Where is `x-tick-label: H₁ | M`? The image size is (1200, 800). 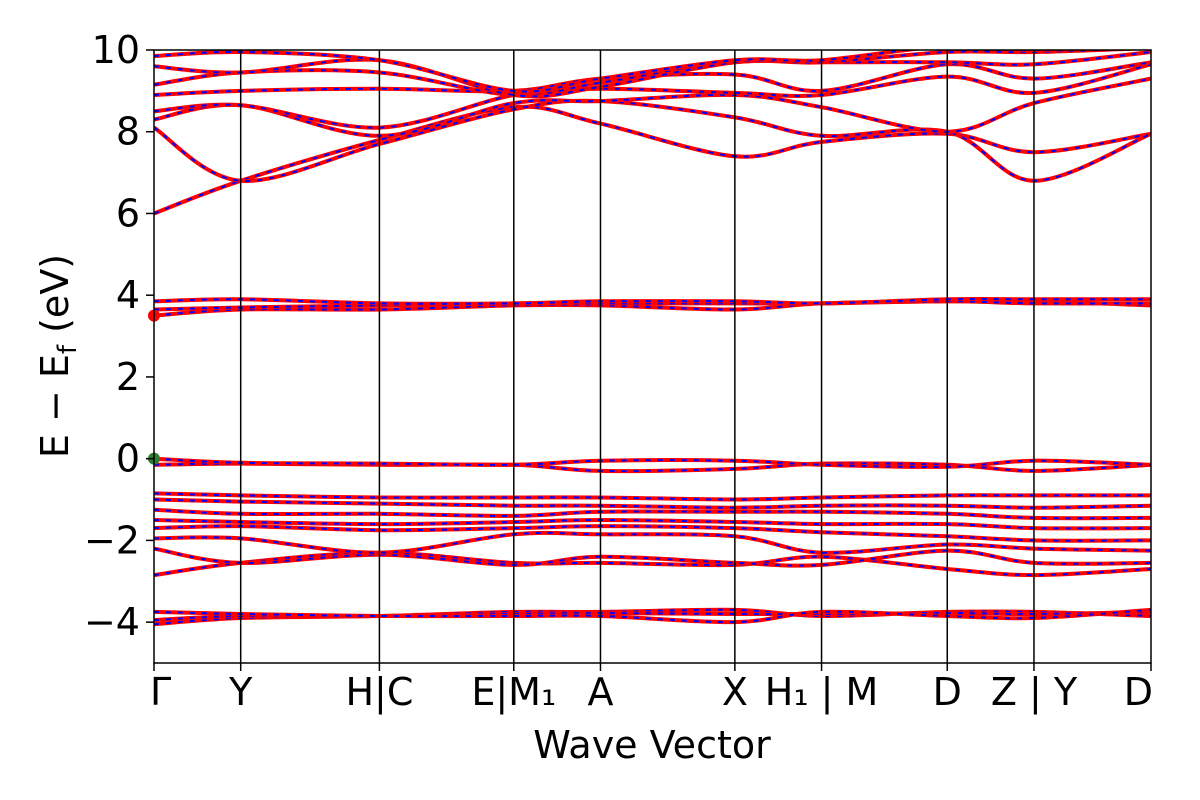 x-tick-label: H₁ | M is located at coordinates (822, 692).